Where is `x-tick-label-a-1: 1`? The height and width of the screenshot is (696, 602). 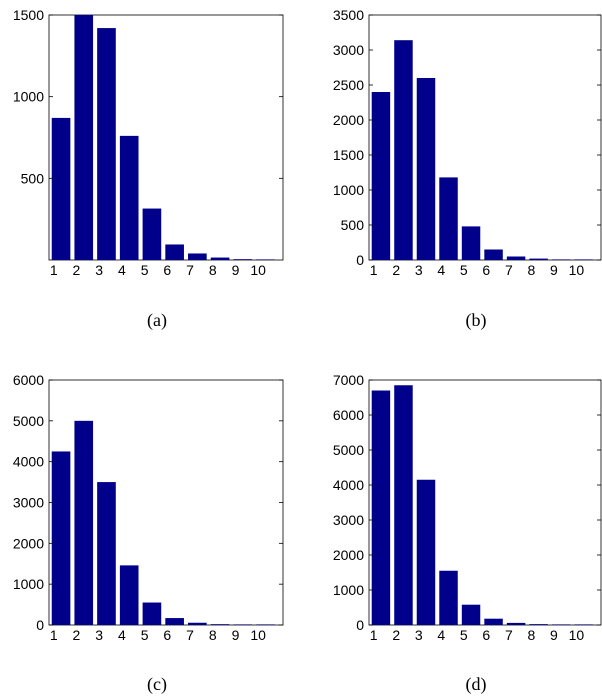
x-tick-label-a-1: 1 is located at coordinates (54, 270).